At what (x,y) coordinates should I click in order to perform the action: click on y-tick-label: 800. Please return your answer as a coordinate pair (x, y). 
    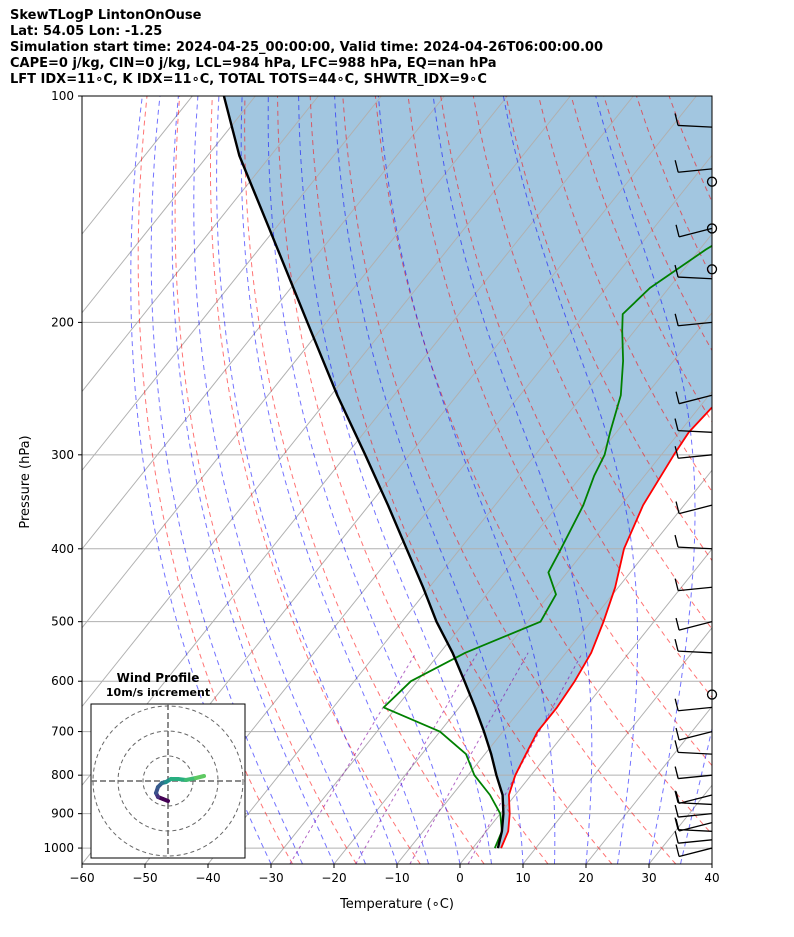
    Looking at the image, I should click on (62, 775).